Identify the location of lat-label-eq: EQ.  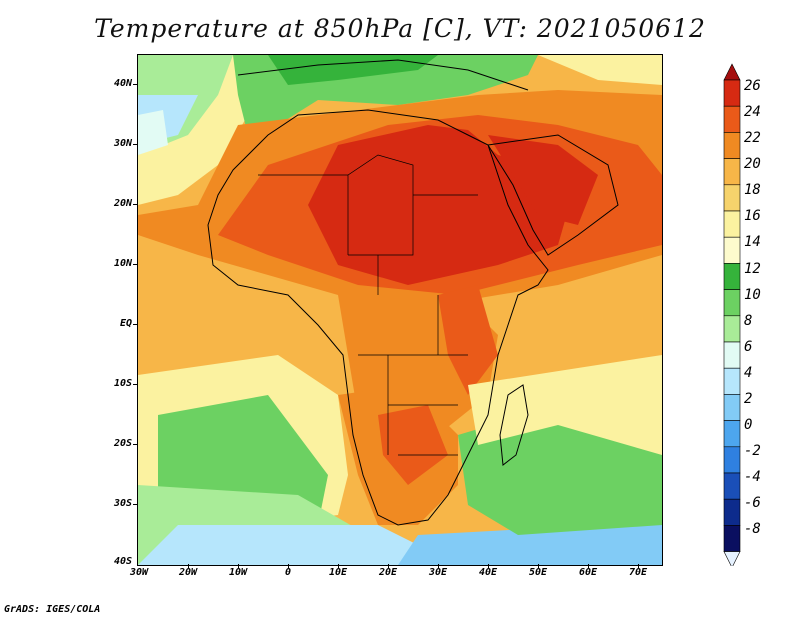
(125, 323).